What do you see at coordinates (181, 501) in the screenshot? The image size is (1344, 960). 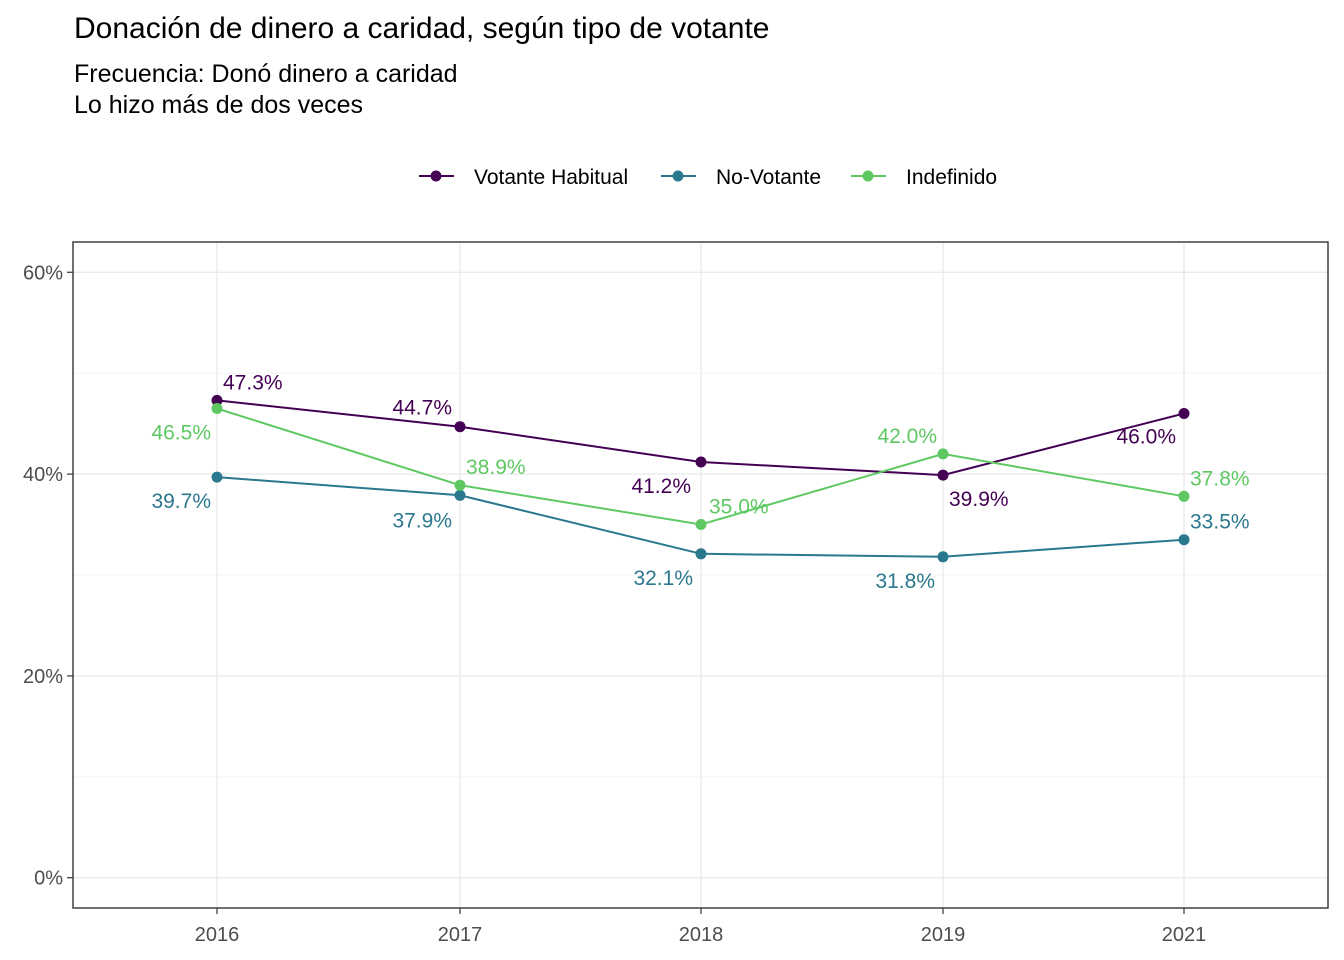 I see `data-label: 39.7%` at bounding box center [181, 501].